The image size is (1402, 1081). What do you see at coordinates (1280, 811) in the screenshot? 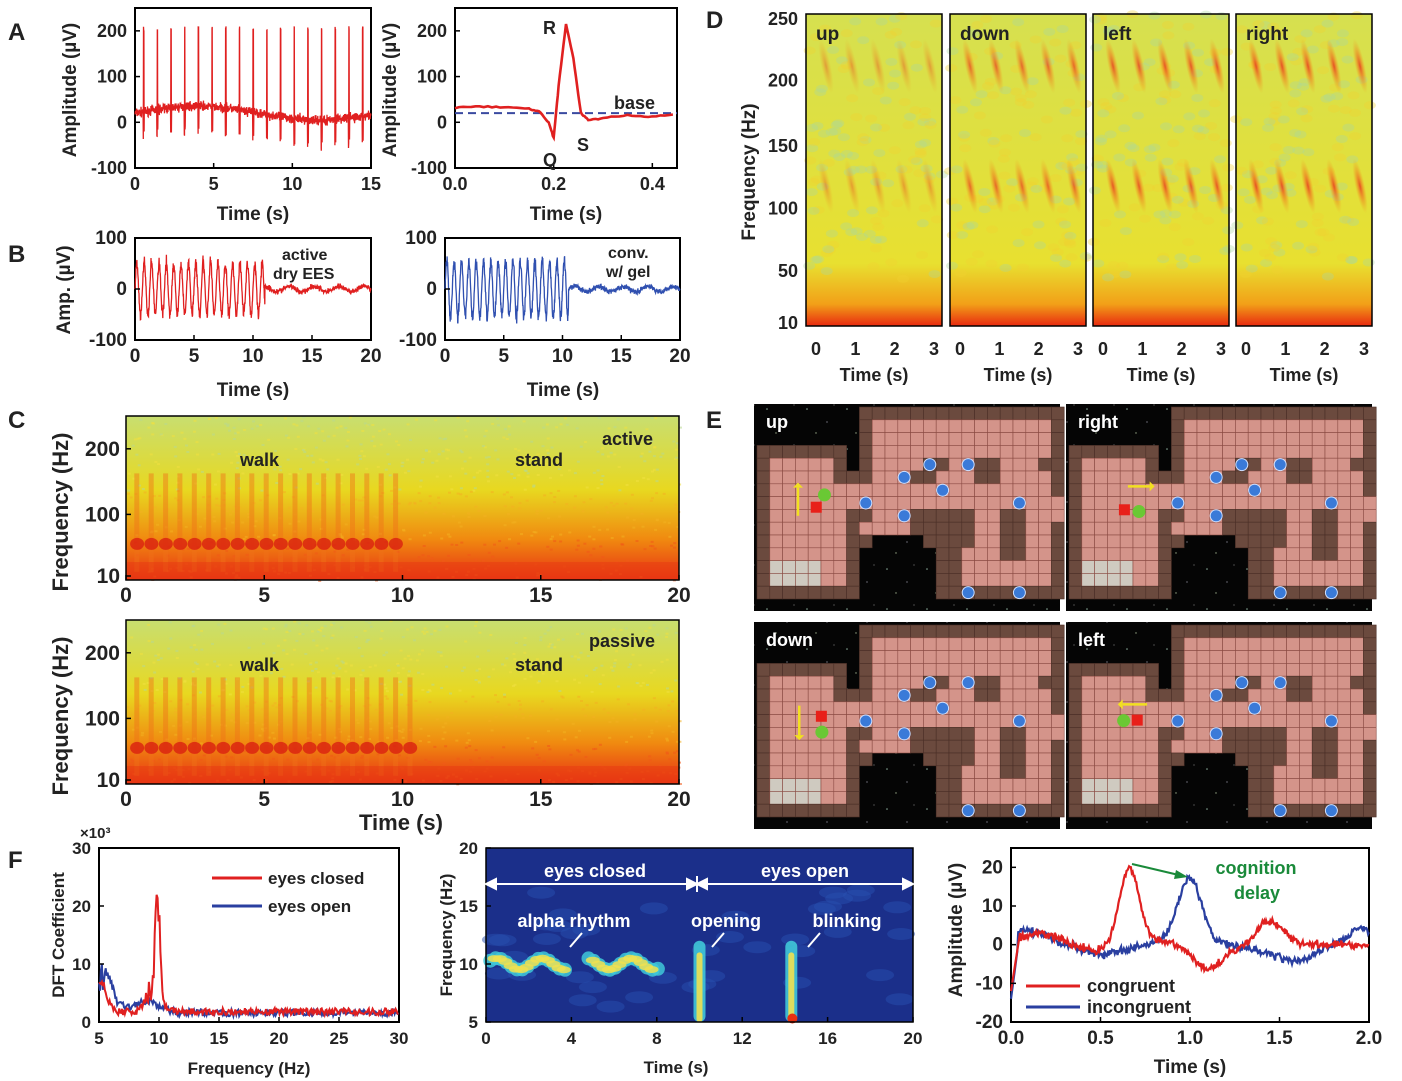
I see `game-gem-icon` at bounding box center [1280, 811].